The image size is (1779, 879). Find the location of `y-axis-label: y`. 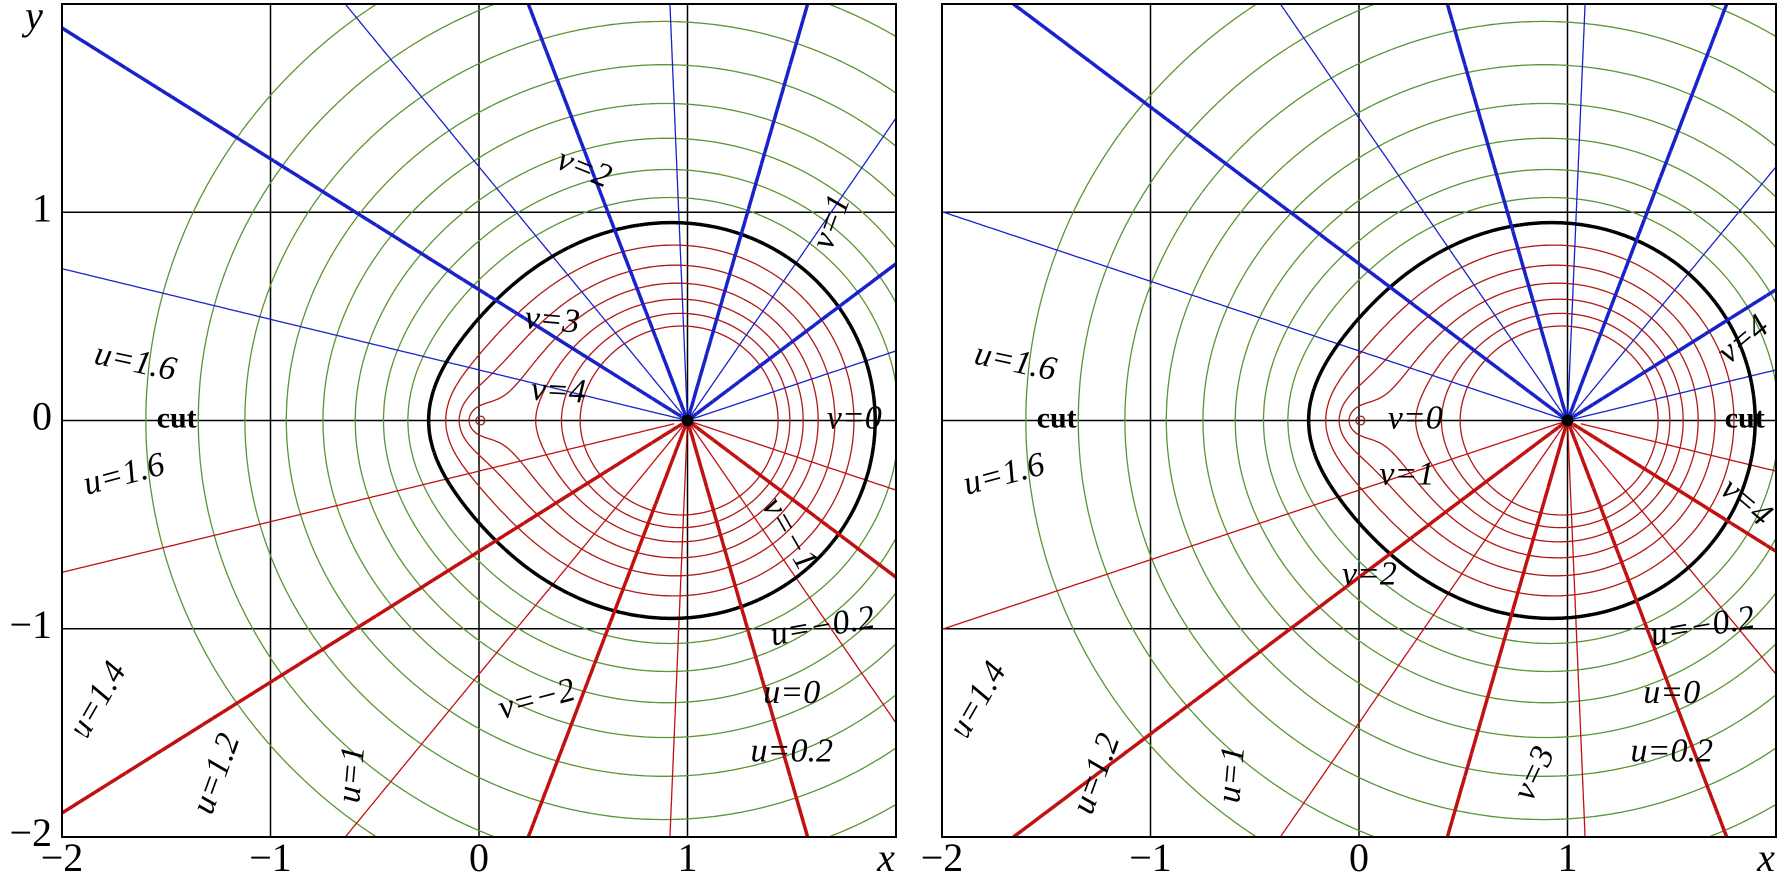

y-axis-label: y is located at coordinates (32, 19).